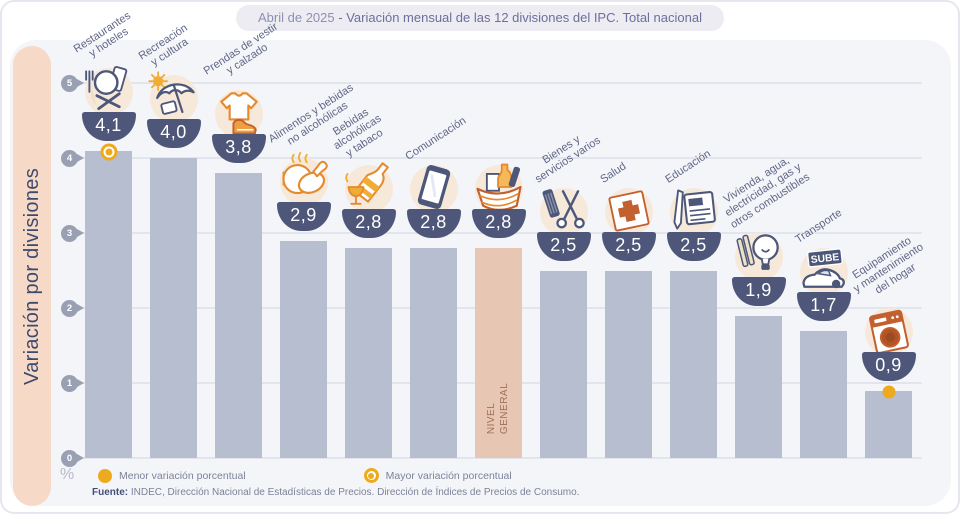  Describe the element at coordinates (888, 424) in the screenshot. I see `bar-equipamiento-hogar` at that location.